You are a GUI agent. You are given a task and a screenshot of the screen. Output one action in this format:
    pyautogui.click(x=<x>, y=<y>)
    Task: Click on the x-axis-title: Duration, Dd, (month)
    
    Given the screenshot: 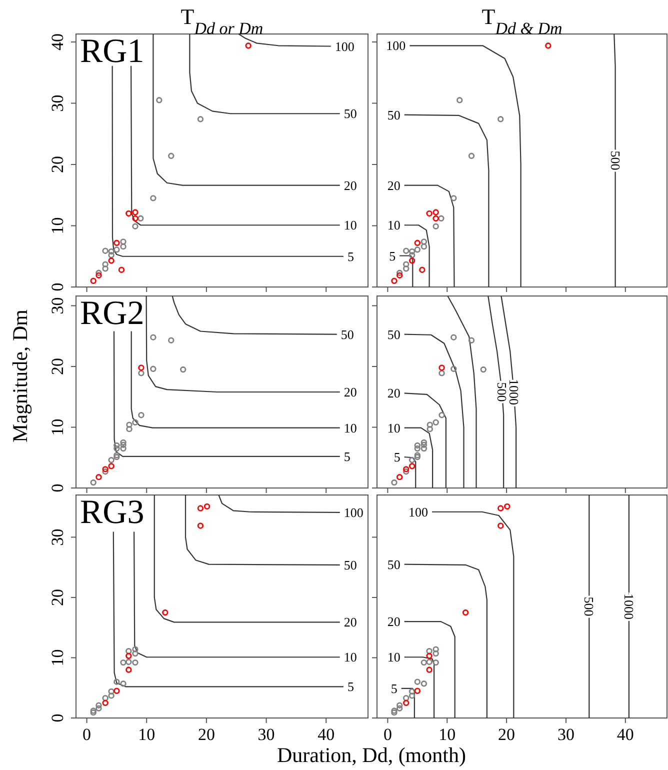 What is the action you would take?
    pyautogui.click(x=371, y=755)
    